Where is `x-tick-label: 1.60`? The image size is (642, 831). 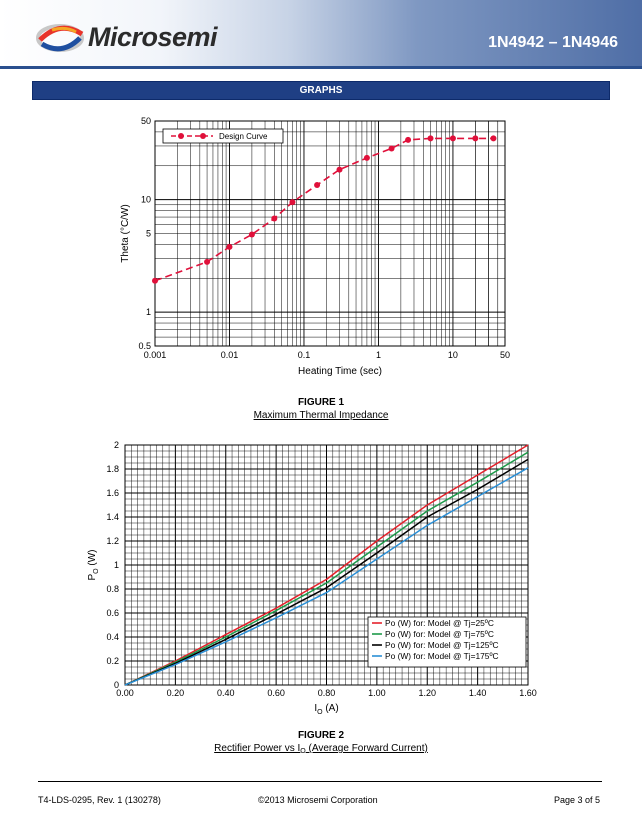 x-tick-label: 1.60 is located at coordinates (528, 693).